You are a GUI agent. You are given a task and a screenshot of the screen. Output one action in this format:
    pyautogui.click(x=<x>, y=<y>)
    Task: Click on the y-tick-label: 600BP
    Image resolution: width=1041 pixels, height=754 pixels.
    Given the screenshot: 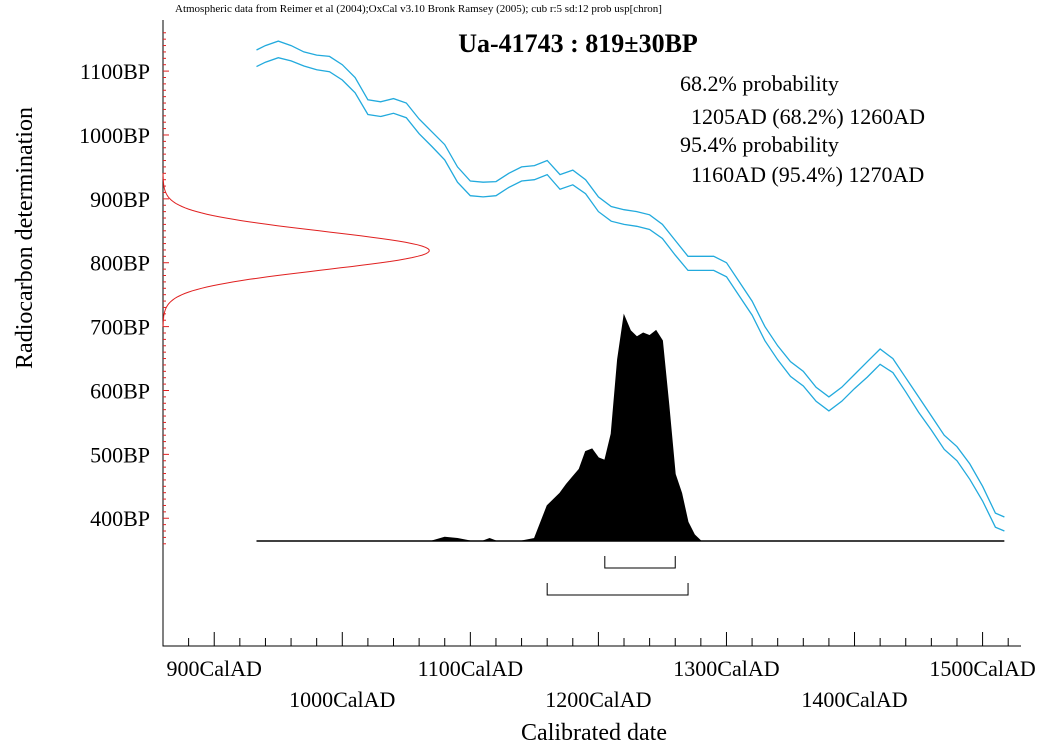 What is the action you would take?
    pyautogui.click(x=120, y=390)
    